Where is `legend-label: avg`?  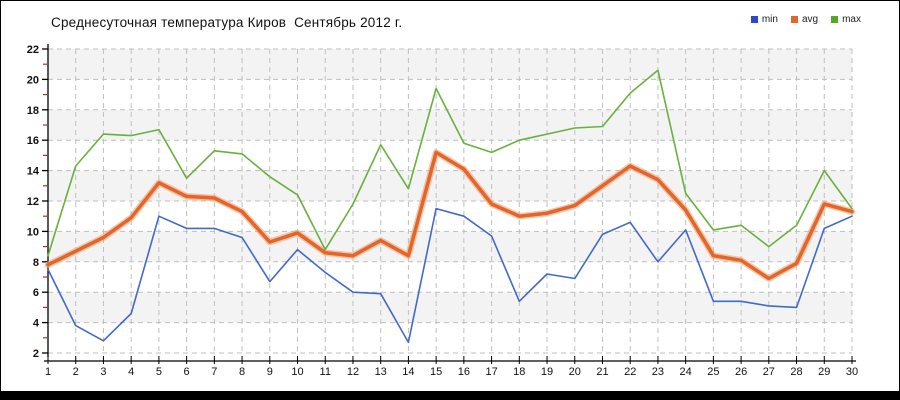
legend-label: avg is located at coordinates (810, 19).